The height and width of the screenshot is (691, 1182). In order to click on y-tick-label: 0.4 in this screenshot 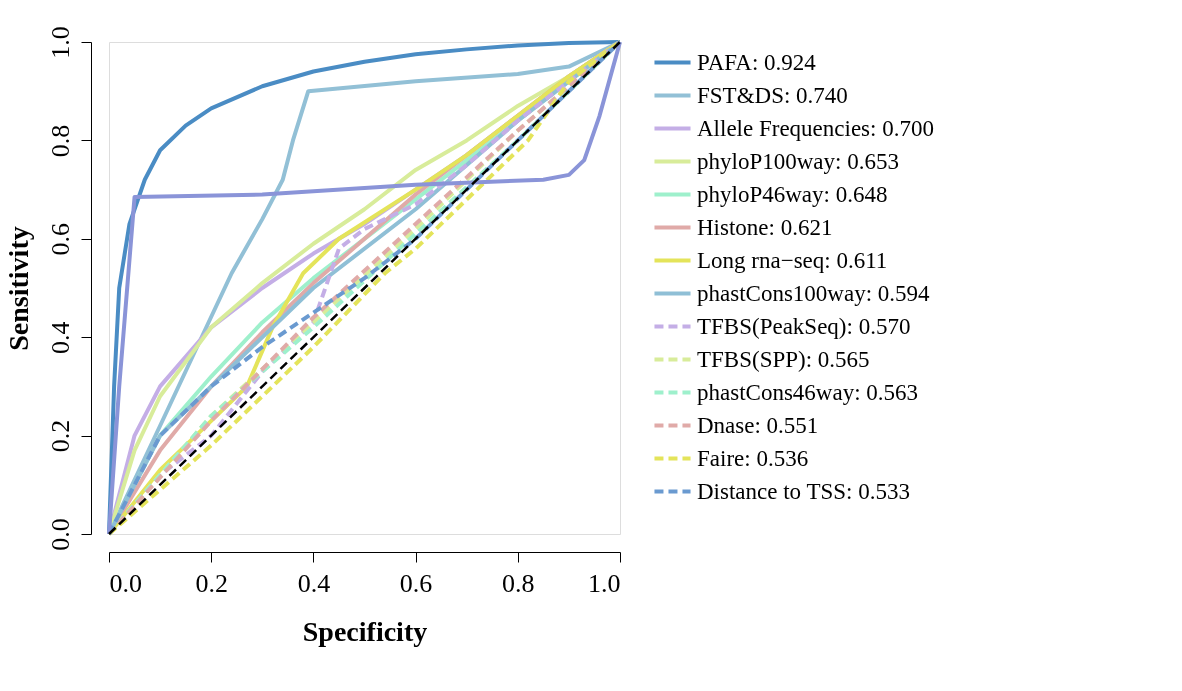, I will do `click(60, 337)`.